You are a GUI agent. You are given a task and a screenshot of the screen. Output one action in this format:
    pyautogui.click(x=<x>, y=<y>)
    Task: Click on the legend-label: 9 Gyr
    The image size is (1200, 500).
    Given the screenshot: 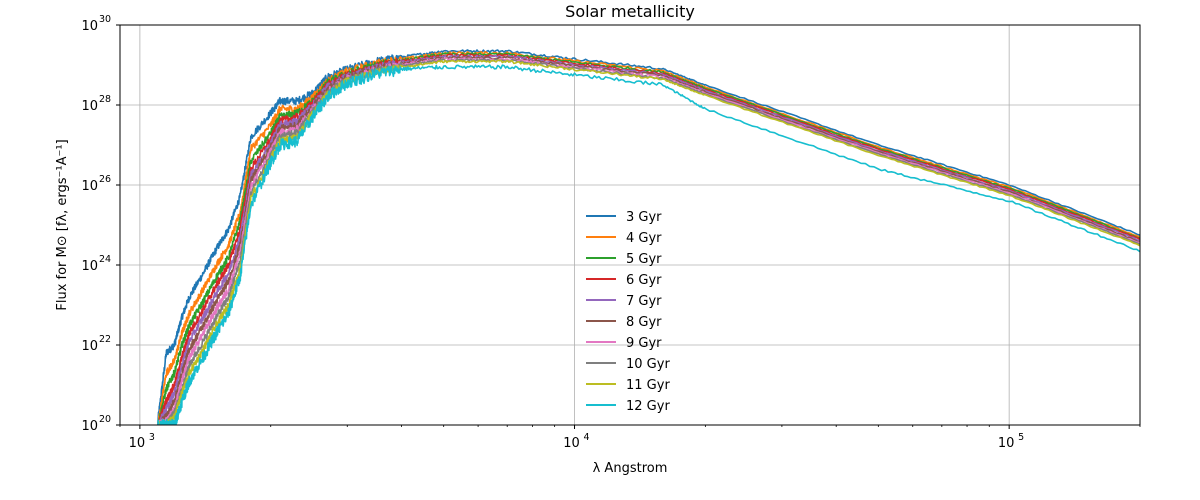 What is the action you would take?
    pyautogui.click(x=644, y=343)
    